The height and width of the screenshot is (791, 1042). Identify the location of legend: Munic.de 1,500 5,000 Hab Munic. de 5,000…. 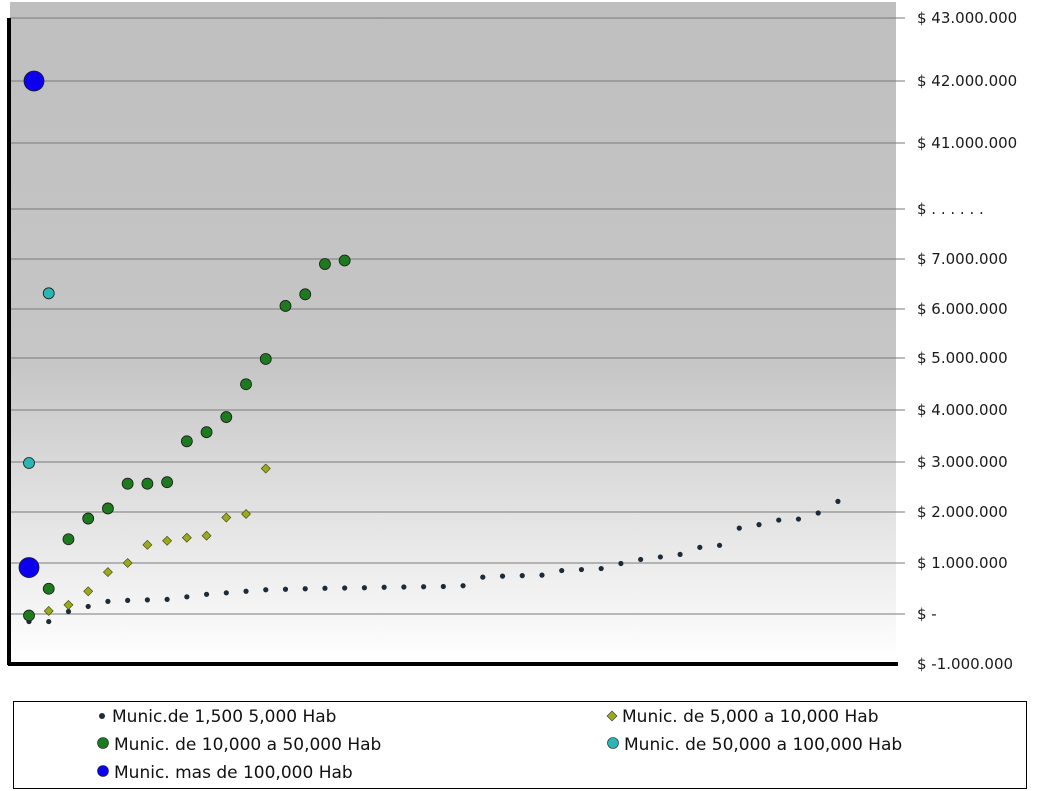
(520, 745).